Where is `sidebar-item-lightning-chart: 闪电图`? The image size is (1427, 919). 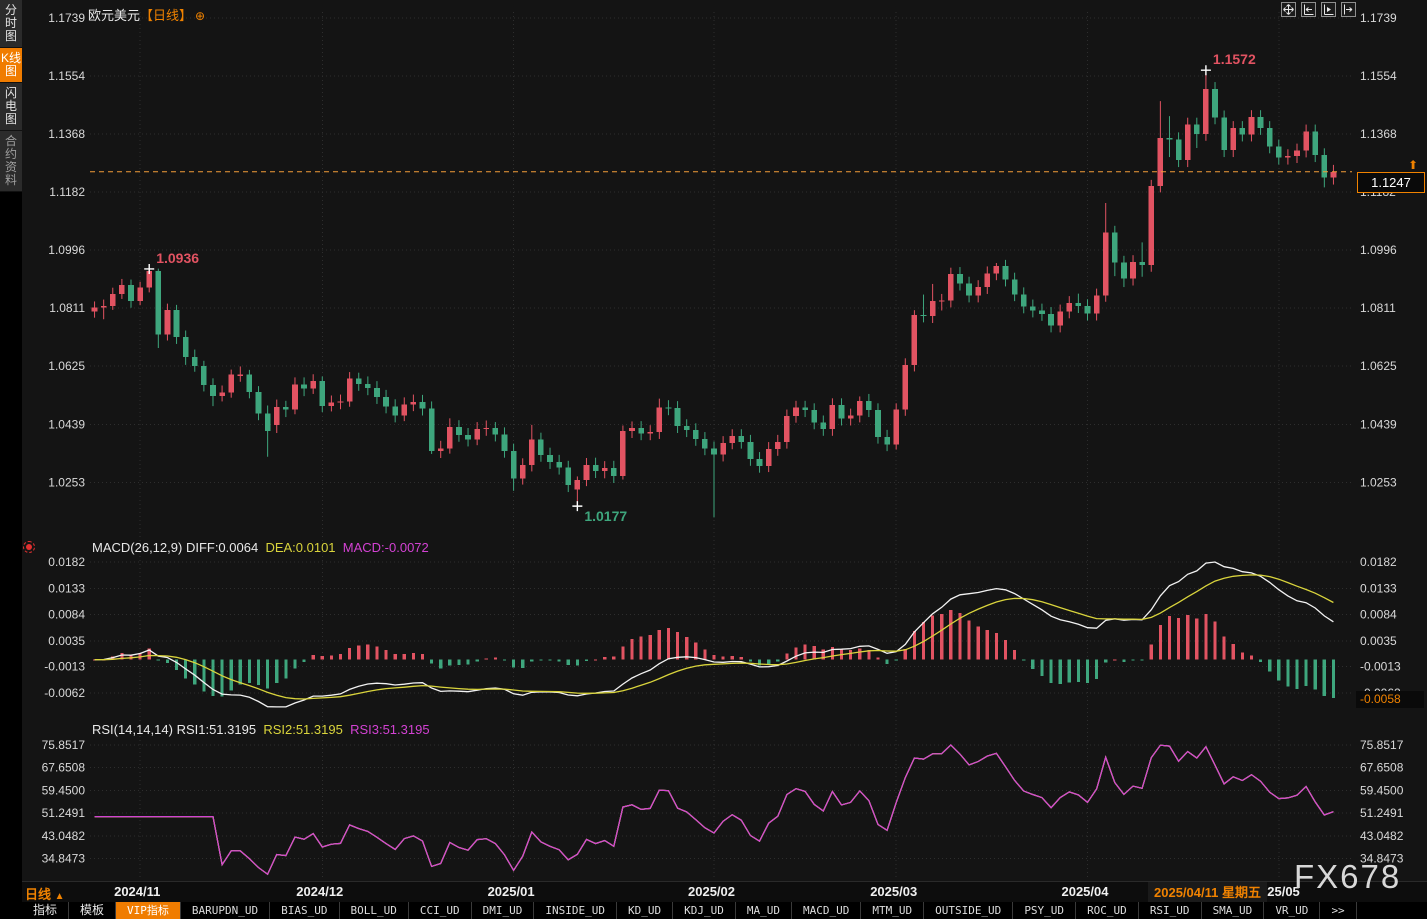 sidebar-item-lightning-chart: 闪电图 is located at coordinates (11, 107).